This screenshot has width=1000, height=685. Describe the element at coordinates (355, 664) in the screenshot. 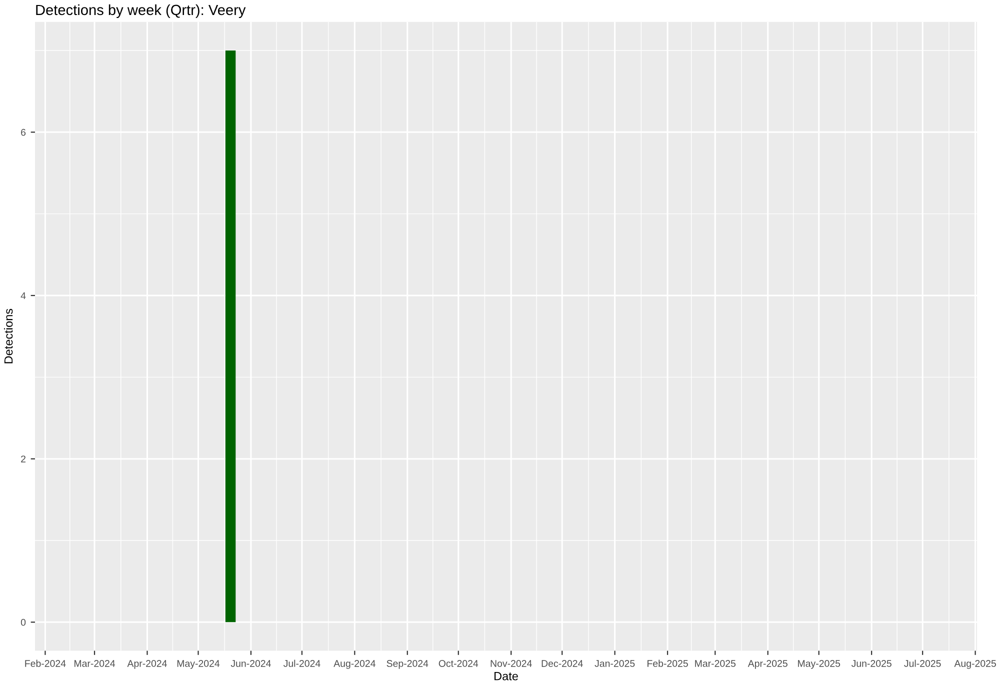

I see `x-tick-label: Aug-2024` at that location.